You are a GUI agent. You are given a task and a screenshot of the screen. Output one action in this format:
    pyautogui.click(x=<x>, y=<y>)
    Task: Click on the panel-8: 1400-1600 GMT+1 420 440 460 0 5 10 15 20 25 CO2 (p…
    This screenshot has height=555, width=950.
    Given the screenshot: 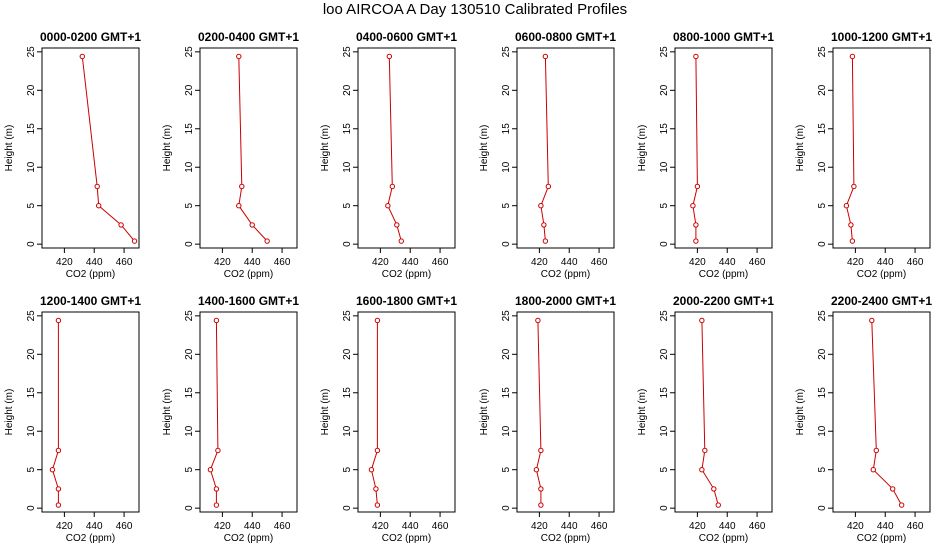 What is the action you would take?
    pyautogui.click(x=230, y=419)
    